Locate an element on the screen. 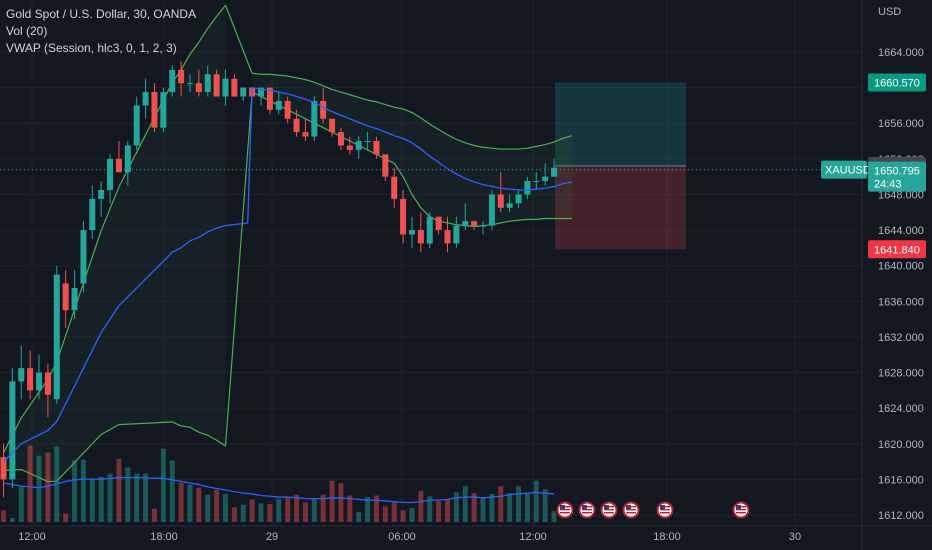 The width and height of the screenshot is (932, 550). symbol-title: Gold Spot / U.S. Dollar, 30, OANDA is located at coordinates (101, 14).